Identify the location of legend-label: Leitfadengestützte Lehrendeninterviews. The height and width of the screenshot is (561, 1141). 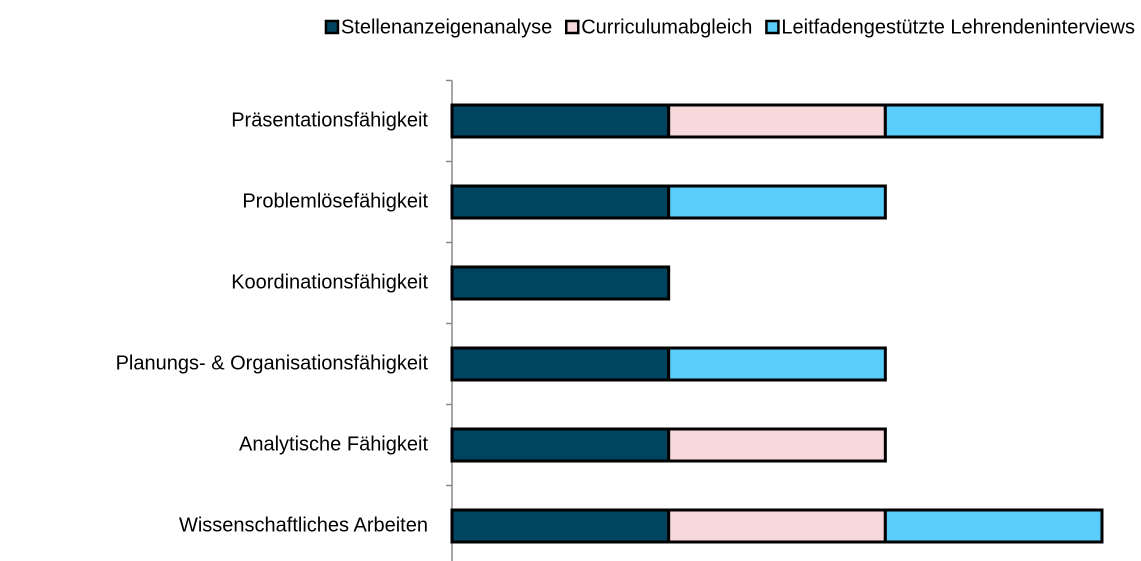
(958, 27).